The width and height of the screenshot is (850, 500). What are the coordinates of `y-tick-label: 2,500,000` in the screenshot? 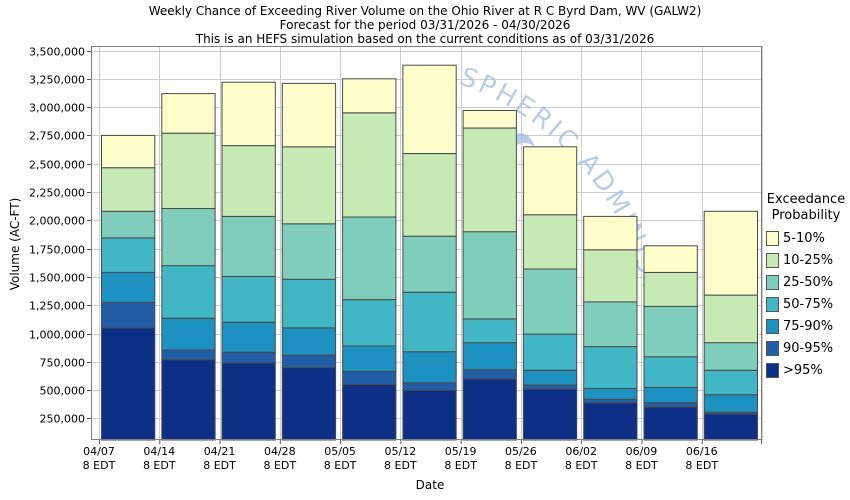 It's located at (57, 165).